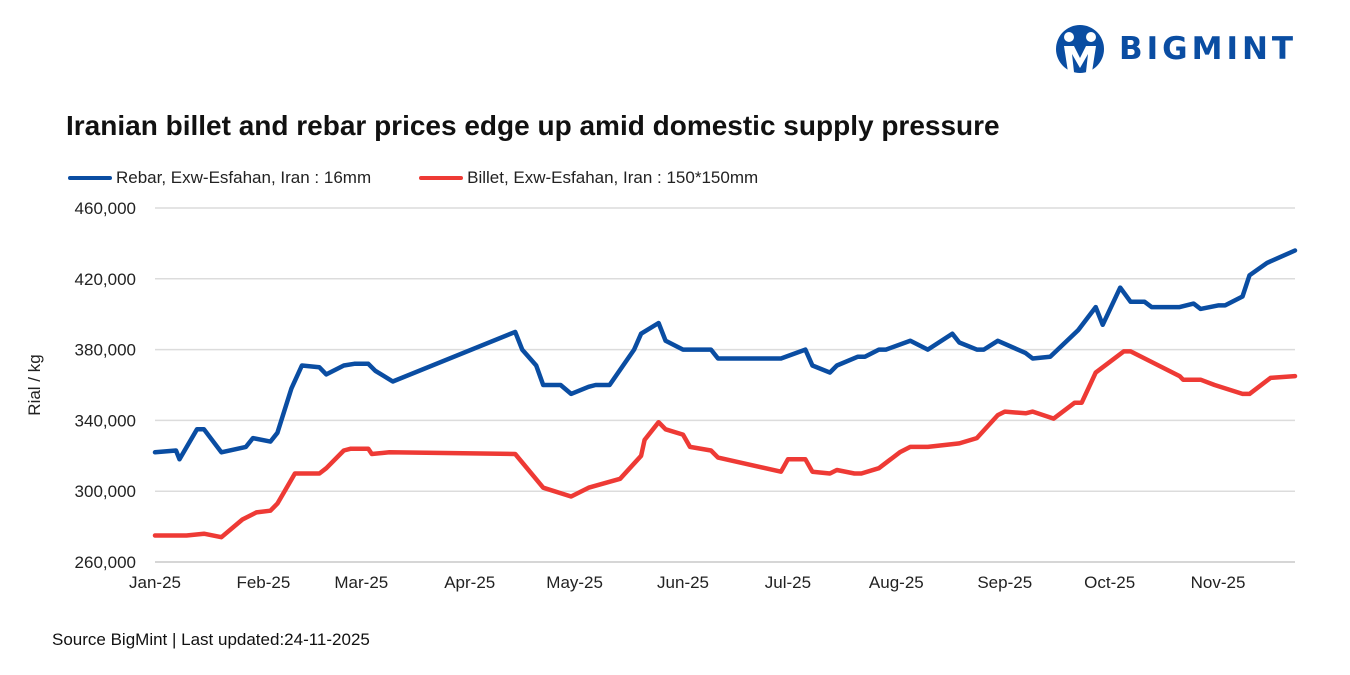 The image size is (1350, 675). I want to click on legend-swatch-billet, so click(441, 178).